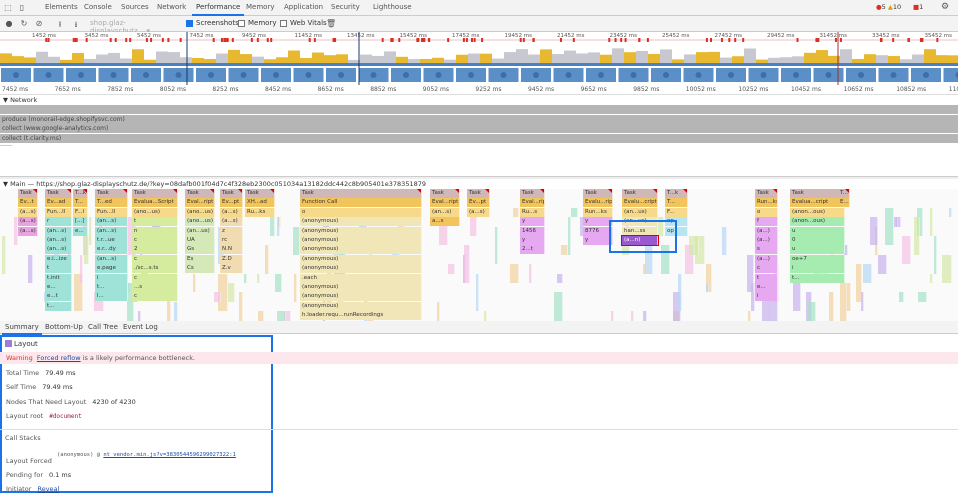 This screenshot has height=500, width=958. What do you see at coordinates (304, 7) in the screenshot?
I see `tab-application: Application` at bounding box center [304, 7].